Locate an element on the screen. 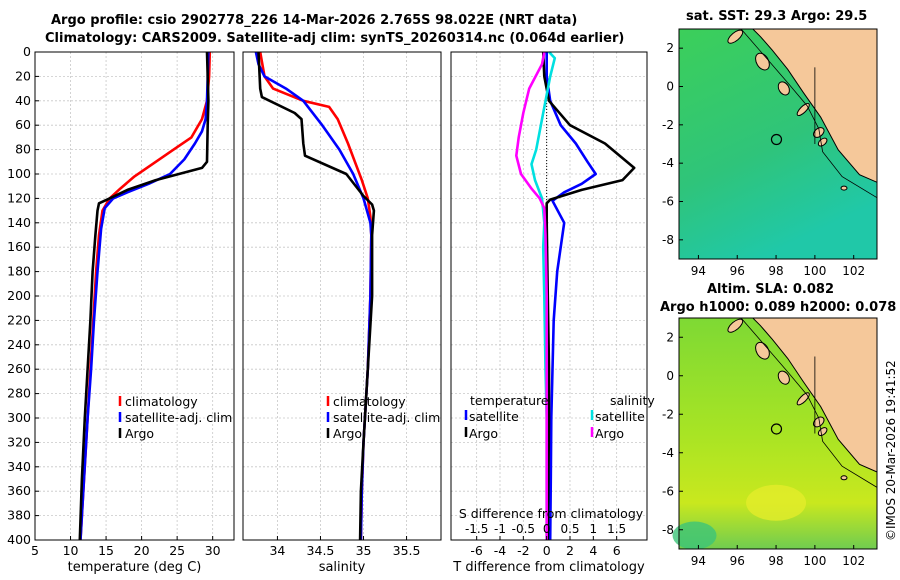 The height and width of the screenshot is (580, 900). sla-map-ytick-label: -8 is located at coordinates (668, 530).